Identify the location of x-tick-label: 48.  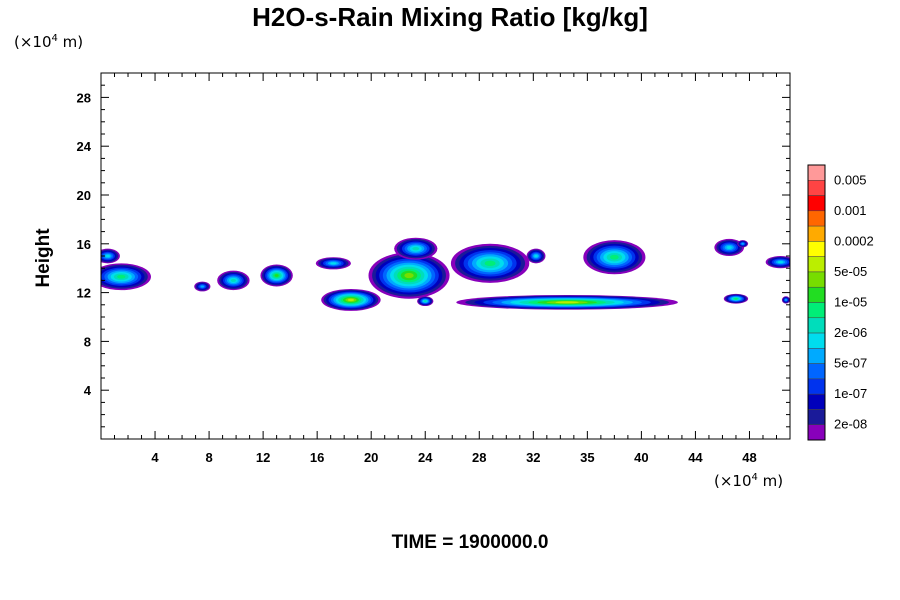
(749, 457).